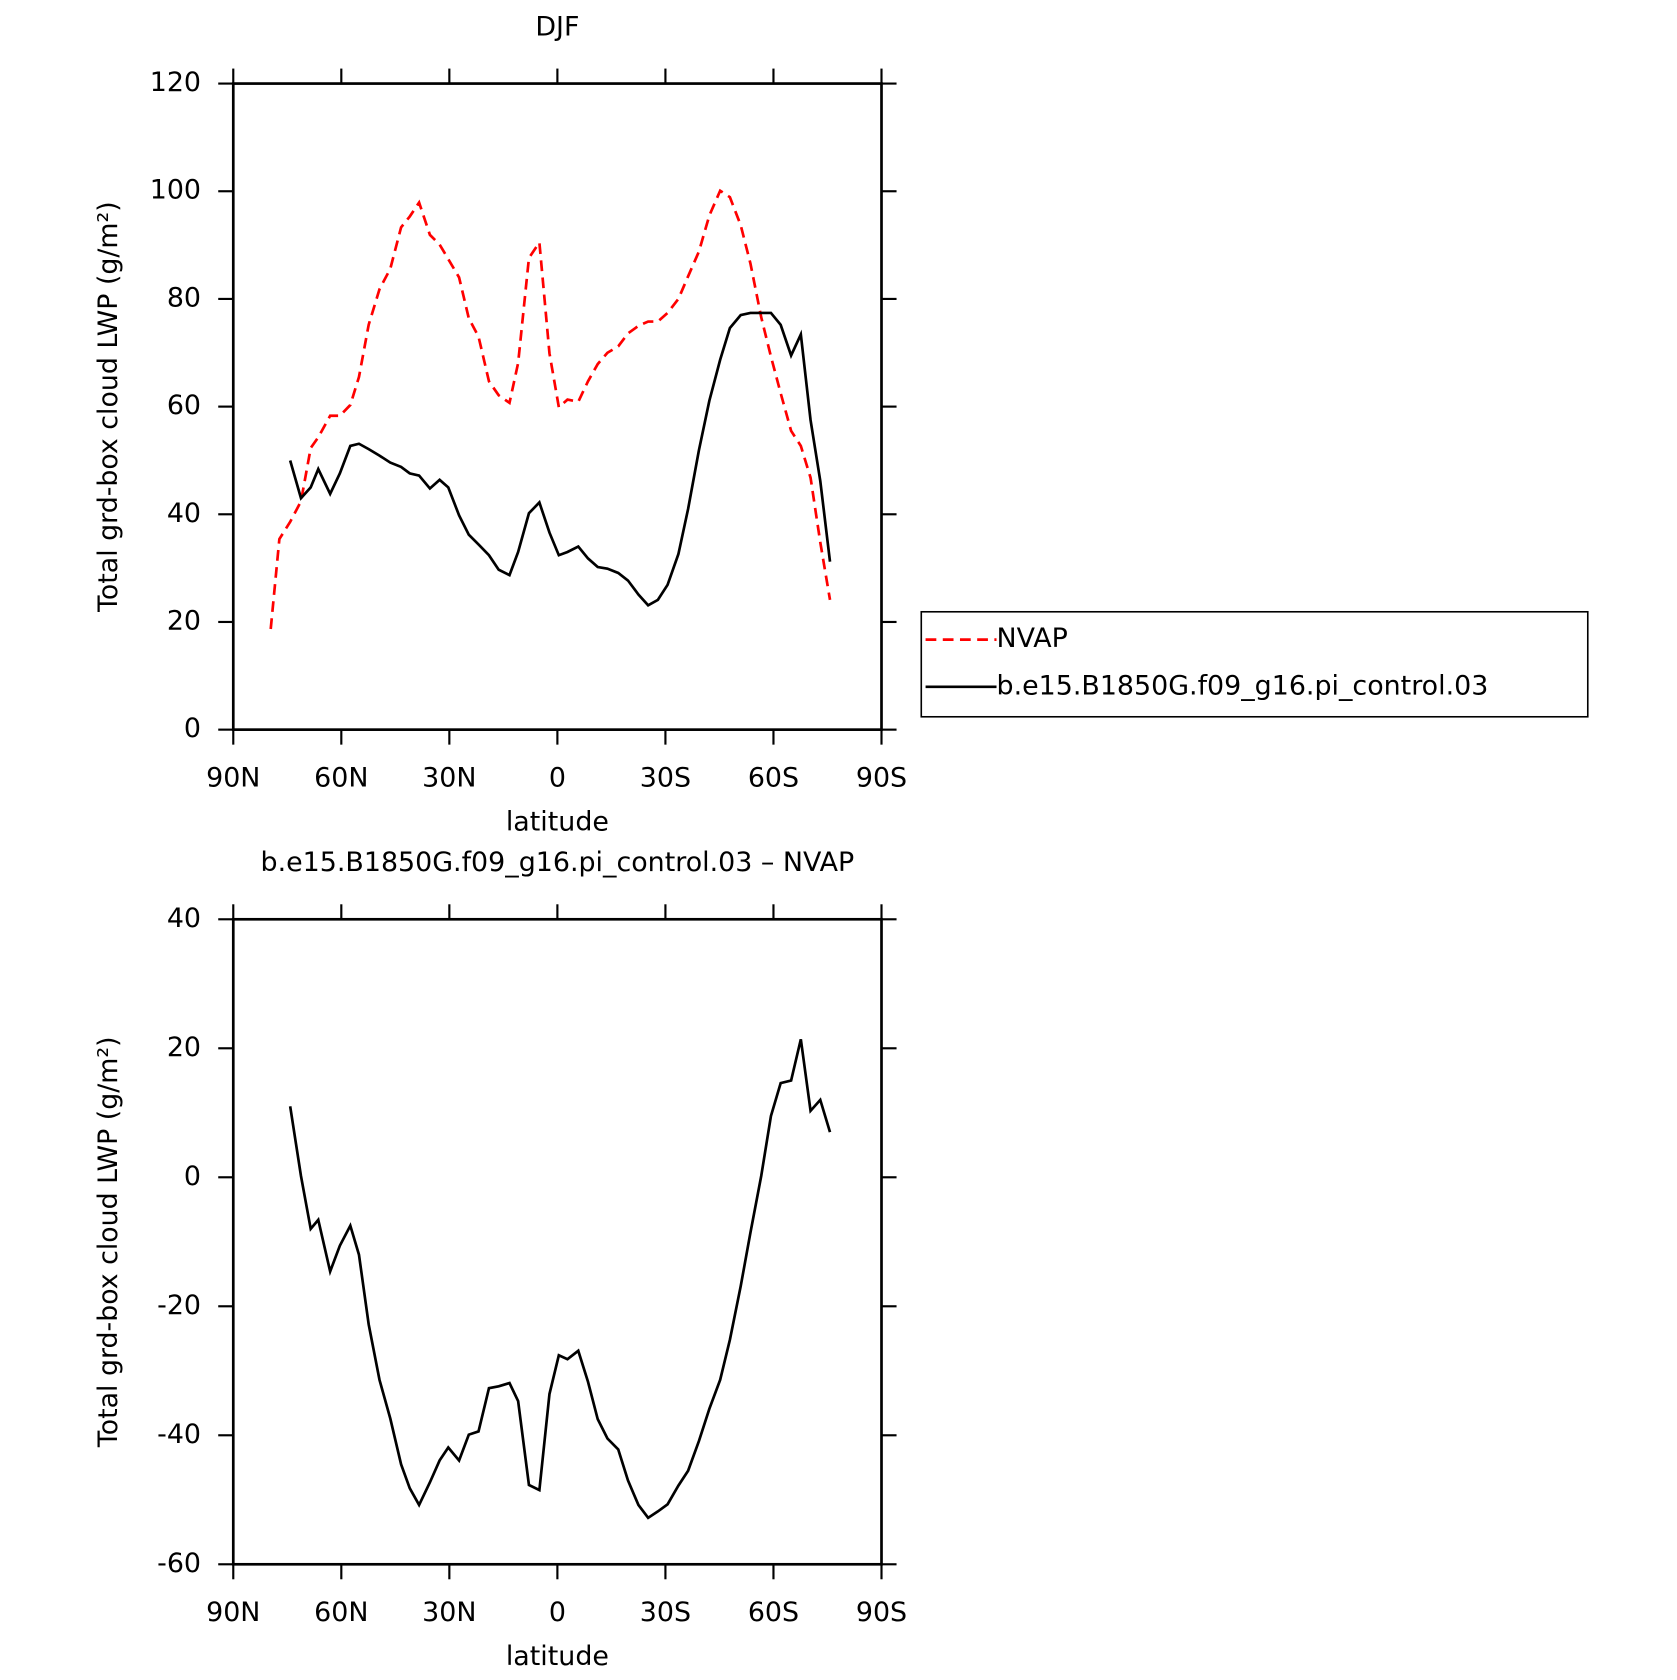  Describe the element at coordinates (179, 1434) in the screenshot. I see `y-tick-label: -40` at that location.